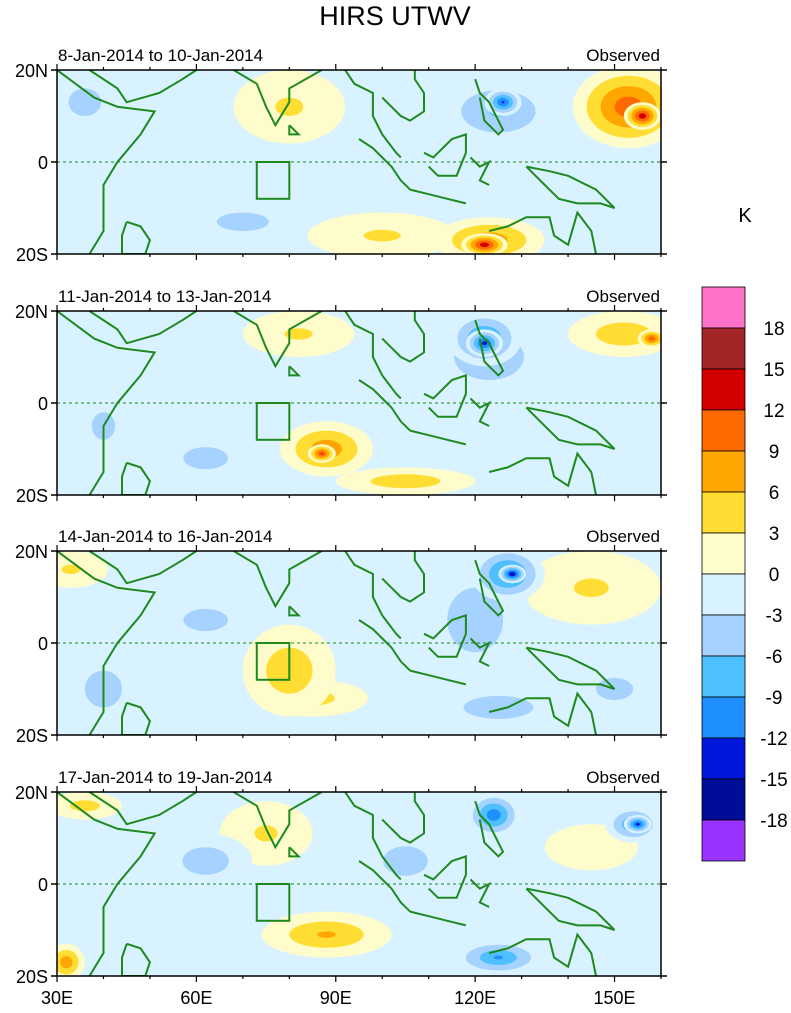 The image size is (791, 1013). Describe the element at coordinates (774, 698) in the screenshot. I see `colorbar-tick-label: -9` at that location.